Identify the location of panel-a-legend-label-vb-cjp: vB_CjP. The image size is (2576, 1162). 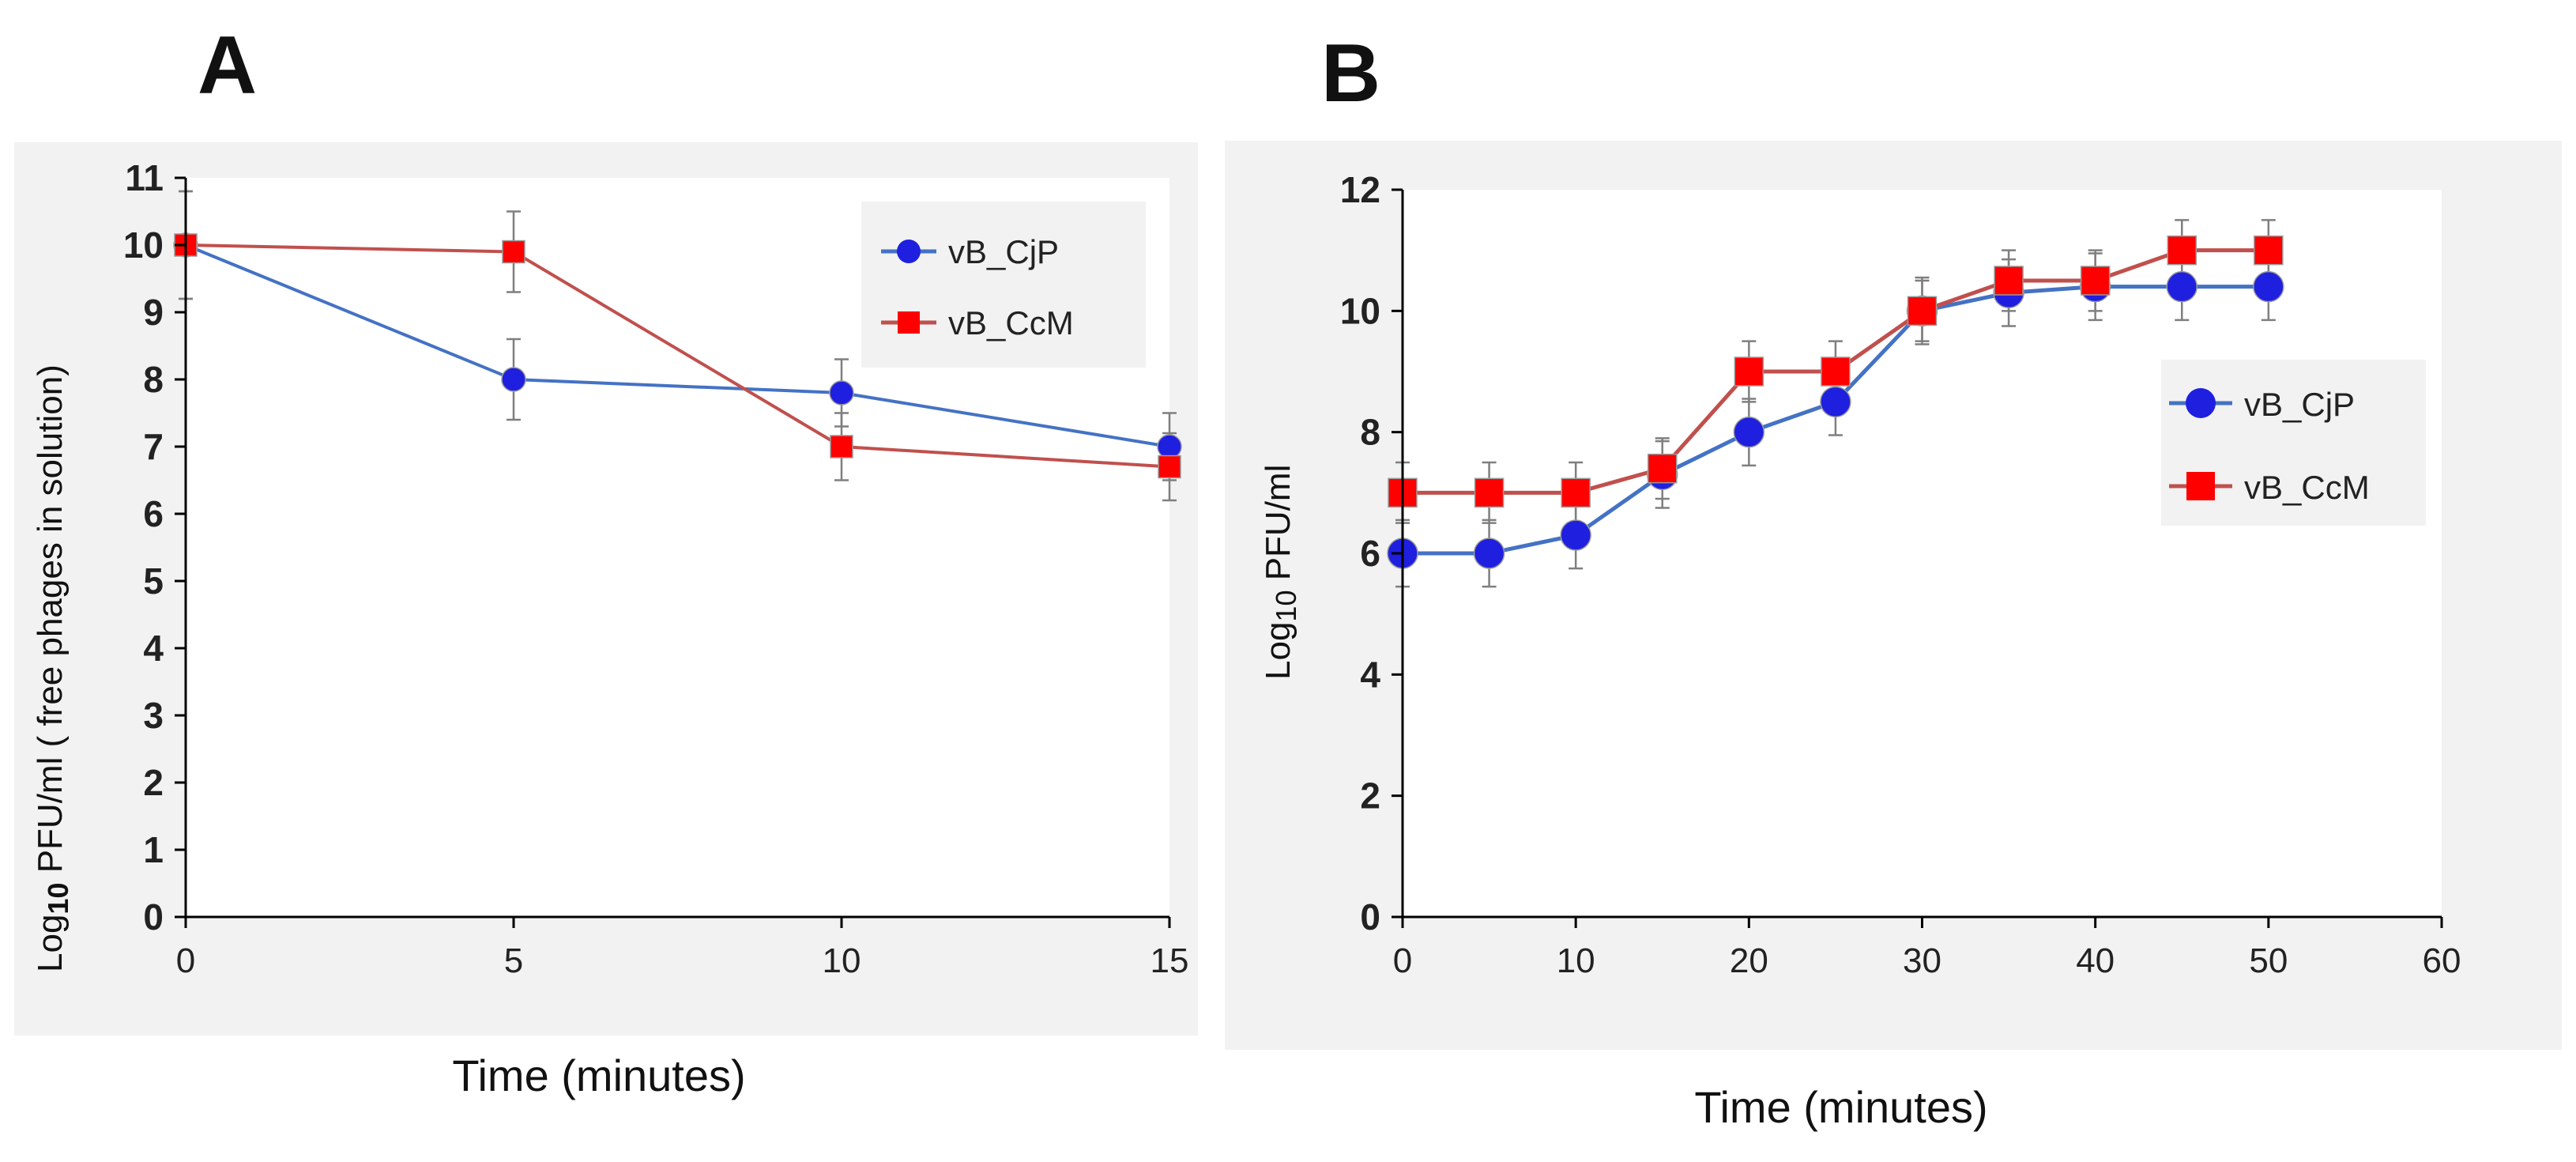
(1003, 251).